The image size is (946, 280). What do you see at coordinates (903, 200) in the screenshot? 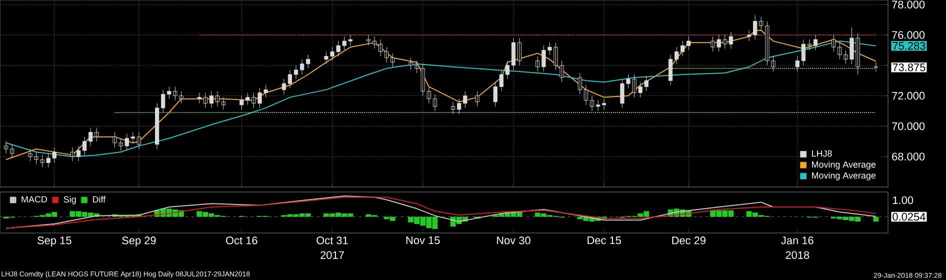
I see `text: 1.00` at bounding box center [903, 200].